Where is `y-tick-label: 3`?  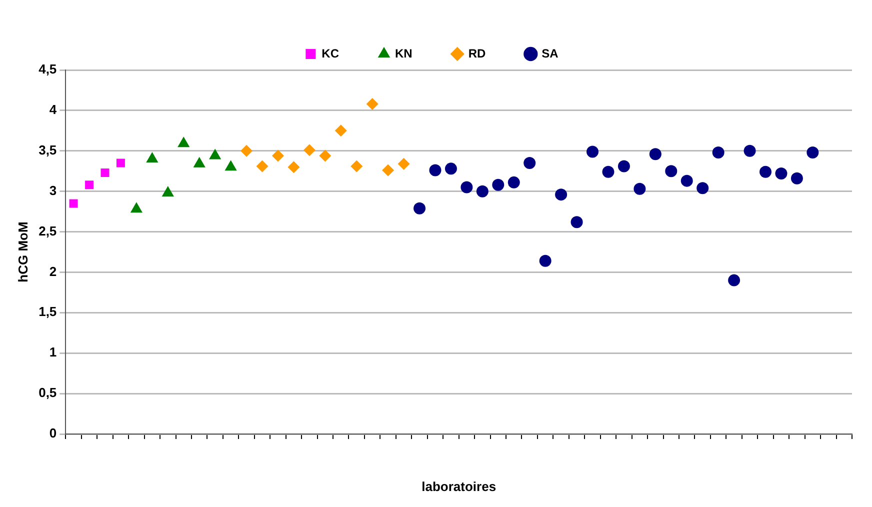
y-tick-label: 3 is located at coordinates (53, 190).